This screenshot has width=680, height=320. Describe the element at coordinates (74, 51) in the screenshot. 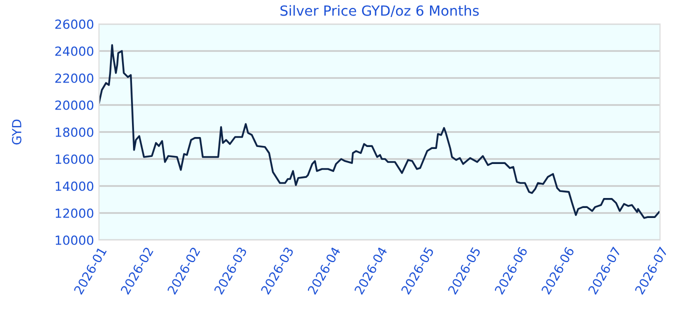

I see `y-tick-label: 24000` at that location.